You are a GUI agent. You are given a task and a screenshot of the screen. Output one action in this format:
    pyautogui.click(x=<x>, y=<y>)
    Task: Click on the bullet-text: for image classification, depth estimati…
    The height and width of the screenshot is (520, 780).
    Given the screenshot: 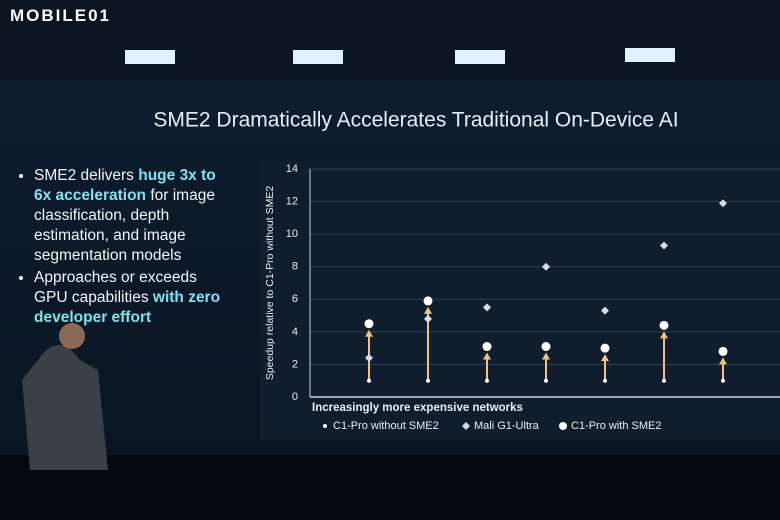 What is the action you would take?
    pyautogui.click(x=124, y=225)
    